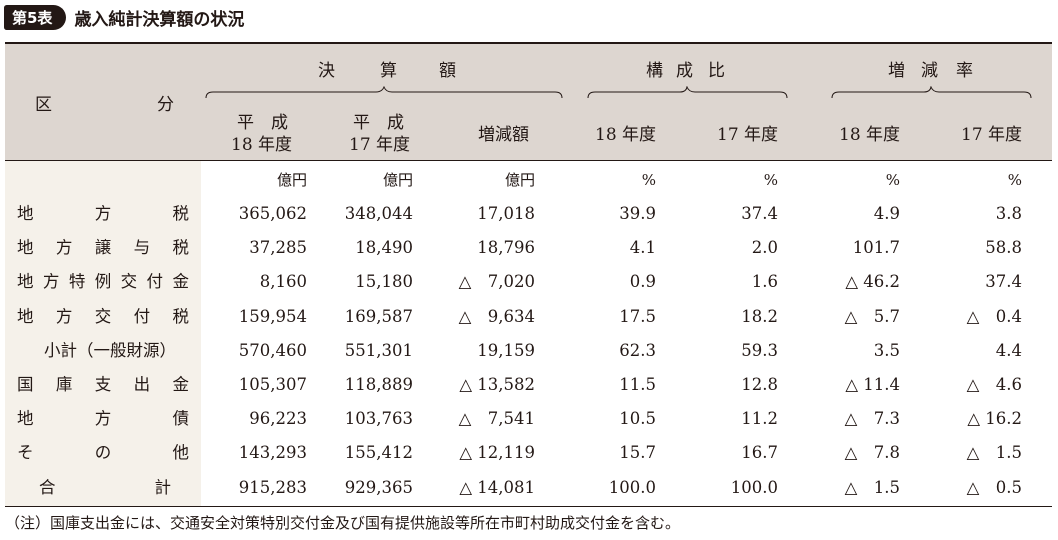 The width and height of the screenshot is (1058, 540). What do you see at coordinates (378, 213) in the screenshot?
I see `table-cell: 348,044` at bounding box center [378, 213].